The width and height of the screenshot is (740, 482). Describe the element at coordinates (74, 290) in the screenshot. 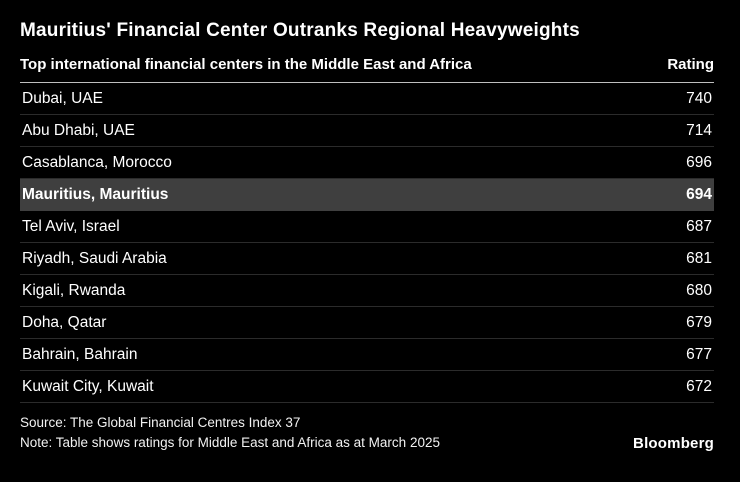

I see `row-city: Kigali, Rwanda` at that location.